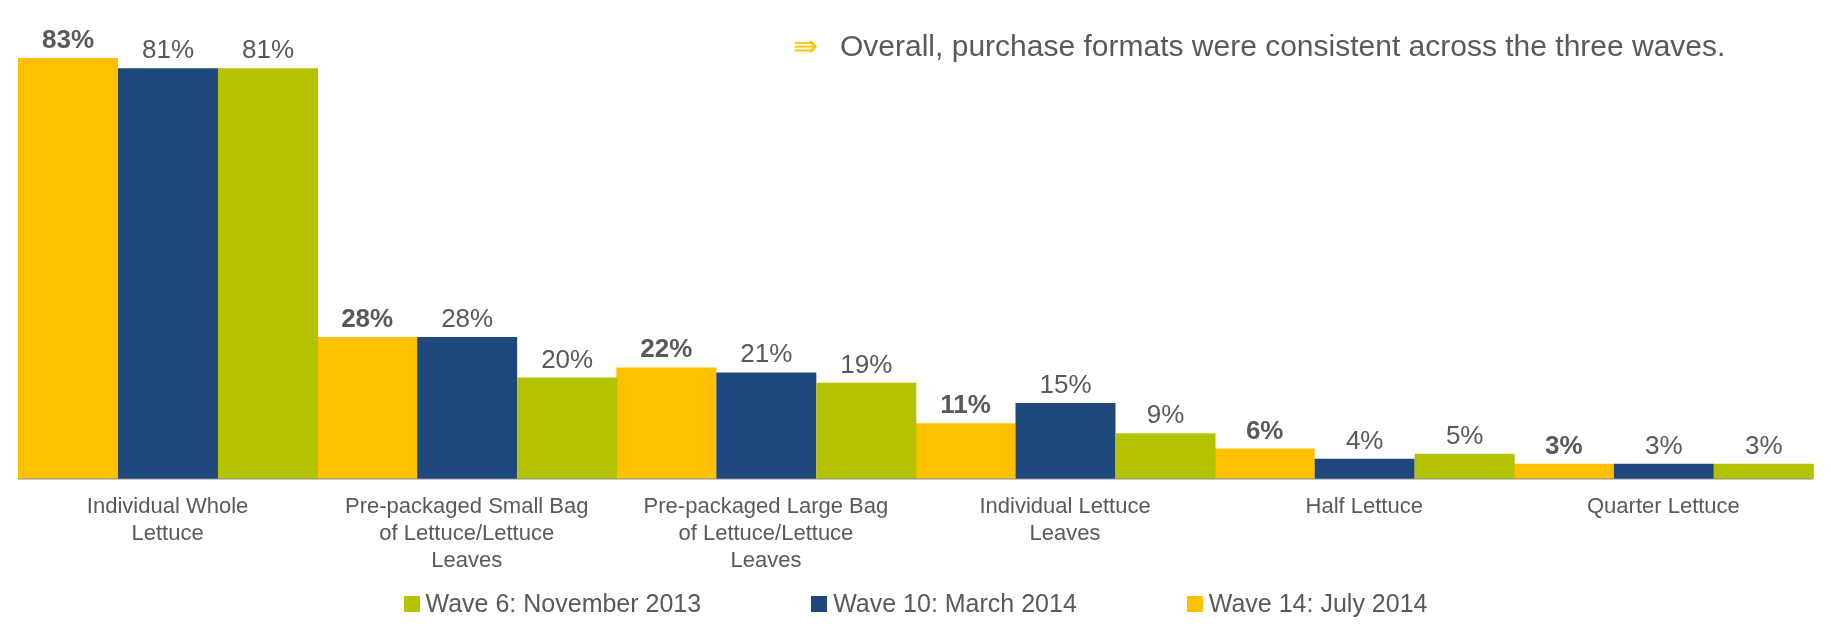 This screenshot has width=1831, height=639. I want to click on data-label: 83%, so click(68, 39).